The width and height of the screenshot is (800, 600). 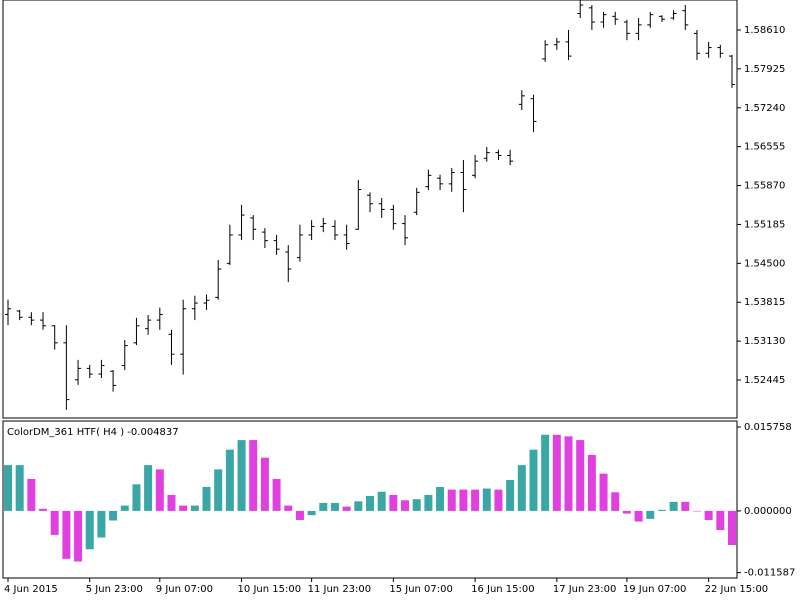 What do you see at coordinates (764, 263) in the screenshot?
I see `y-tick-label: 1.54500` at bounding box center [764, 263].